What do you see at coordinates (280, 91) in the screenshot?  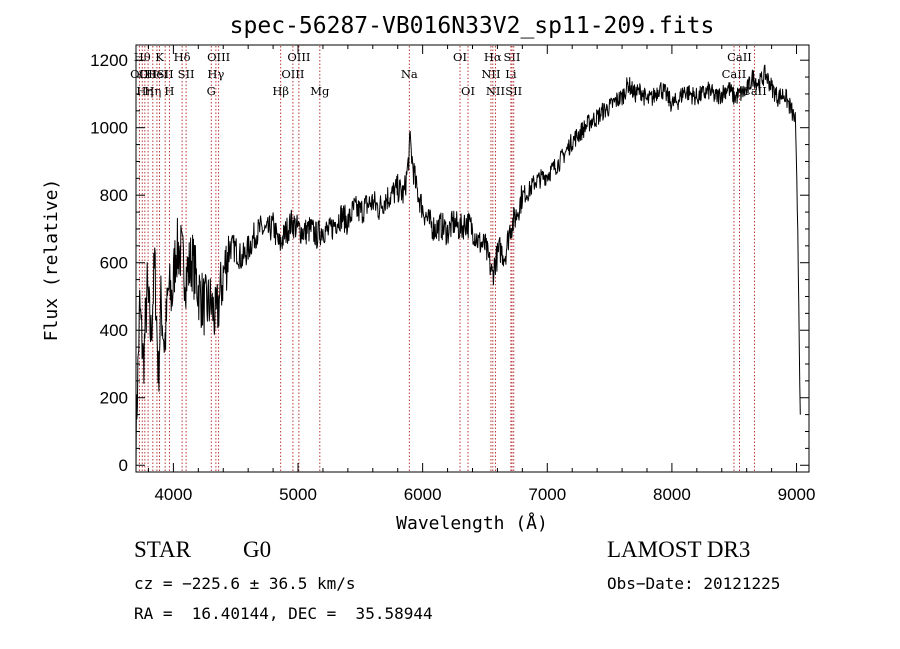 I see `line-marker-label: Hβ` at bounding box center [280, 91].